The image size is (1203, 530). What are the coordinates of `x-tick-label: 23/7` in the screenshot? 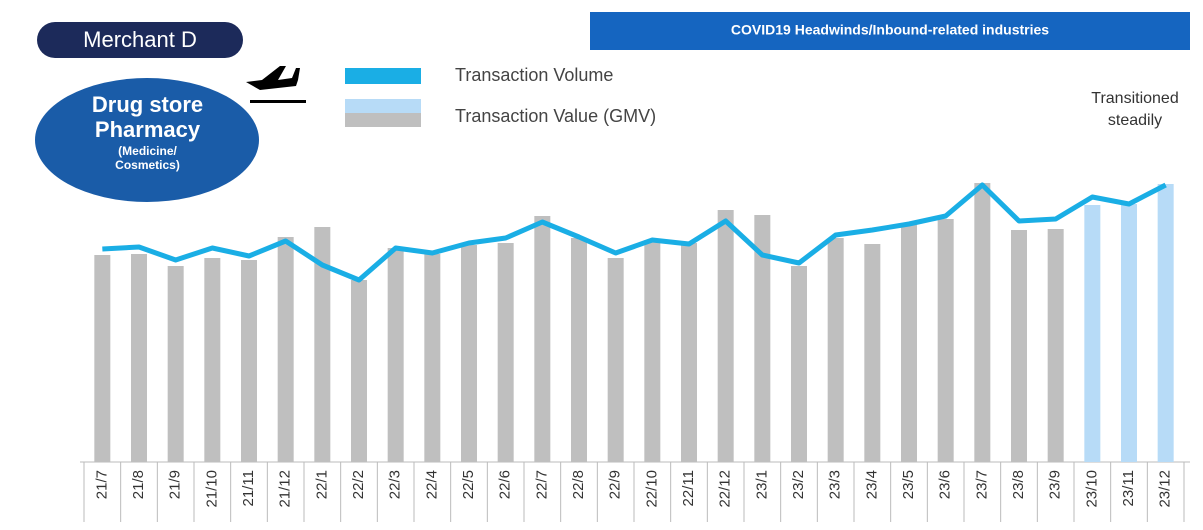 It's located at (981, 484).